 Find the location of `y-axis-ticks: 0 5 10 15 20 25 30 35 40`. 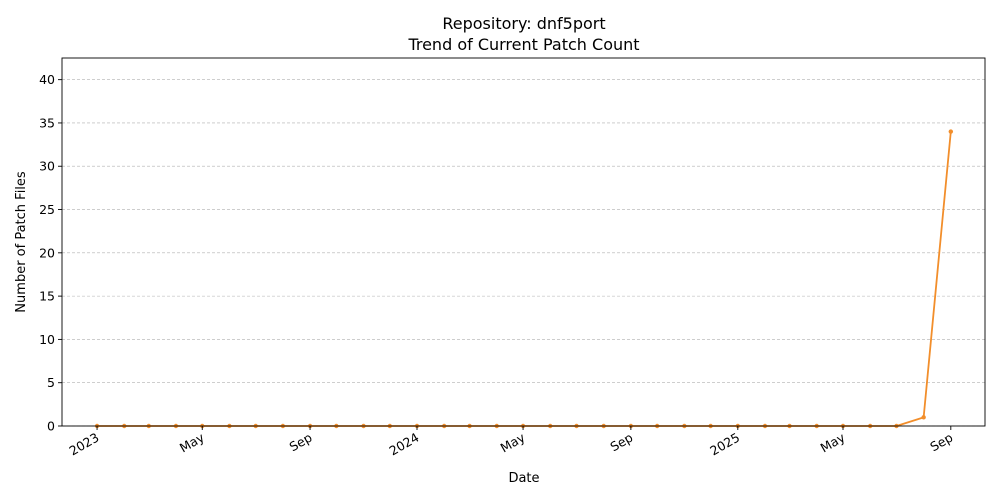

y-axis-ticks: 0 5 10 15 20 25 30 35 40 is located at coordinates (50, 253).